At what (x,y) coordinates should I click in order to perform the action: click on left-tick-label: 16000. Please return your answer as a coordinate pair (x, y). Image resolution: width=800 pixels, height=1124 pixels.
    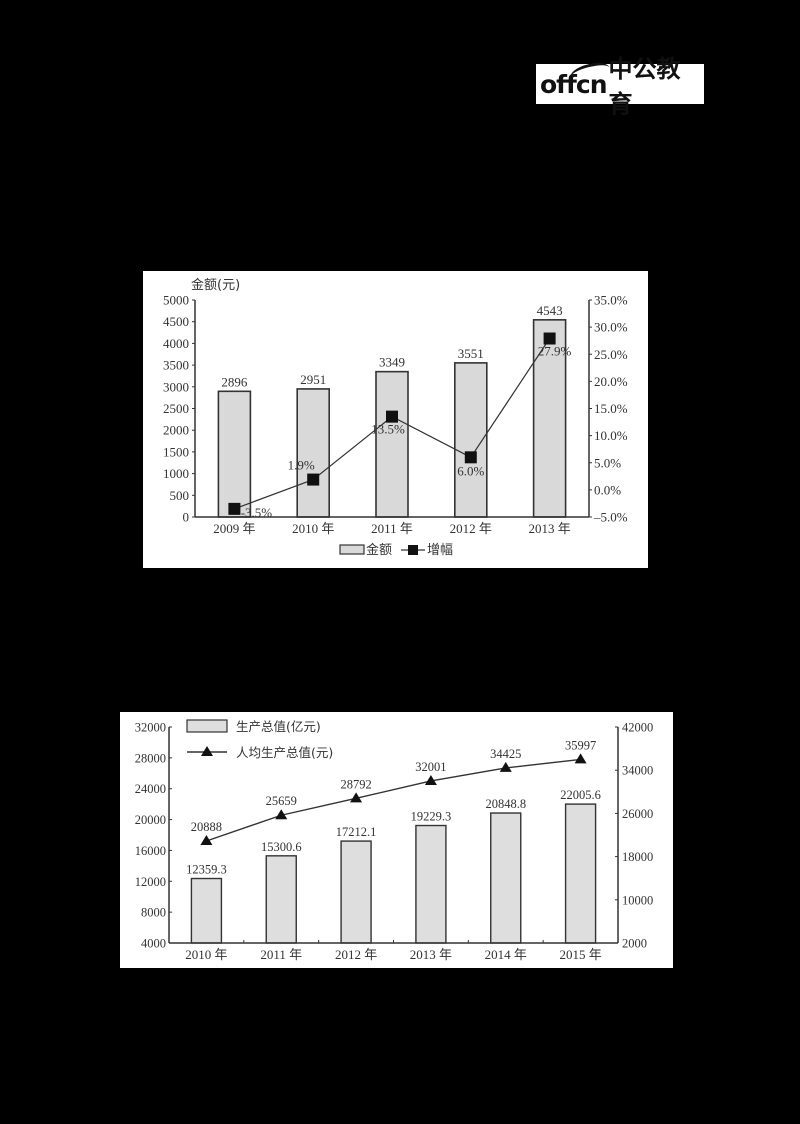
    Looking at the image, I should click on (150, 851).